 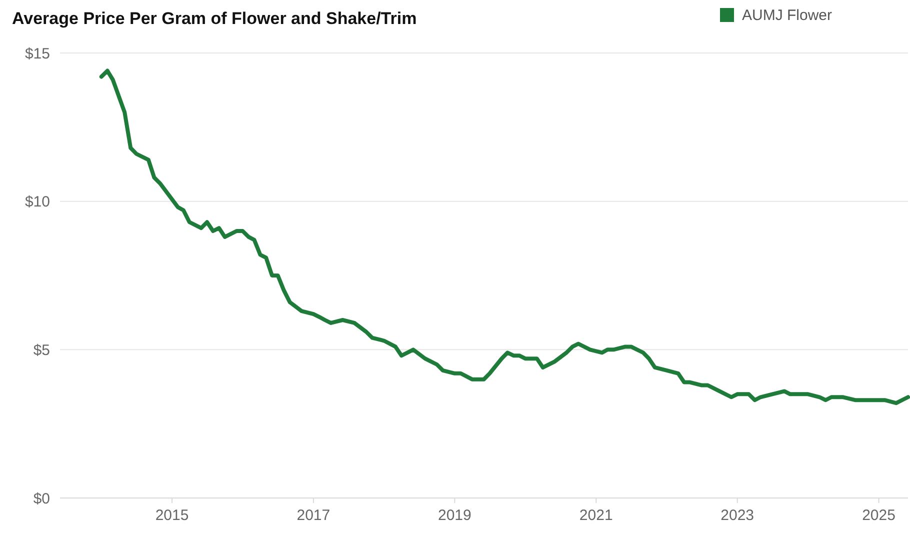 I want to click on y-tick-label: $5, so click(x=41, y=350).